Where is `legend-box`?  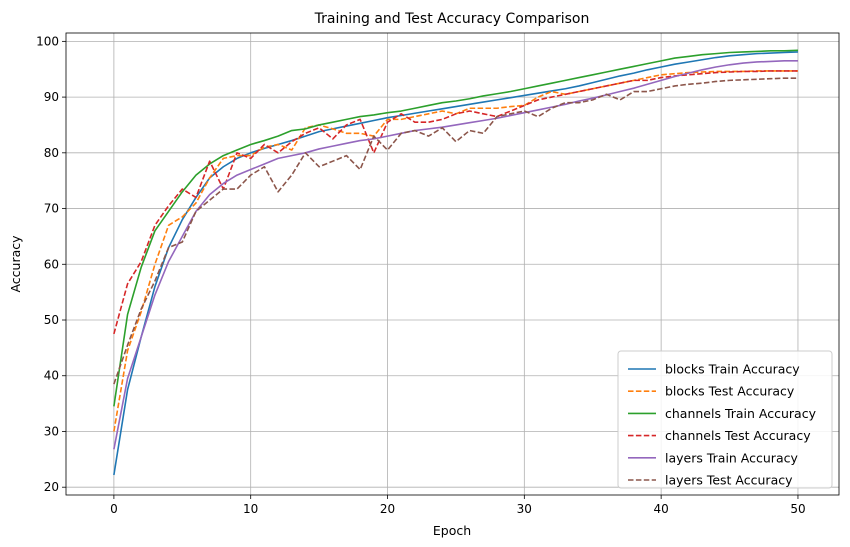 legend-box is located at coordinates (725, 419).